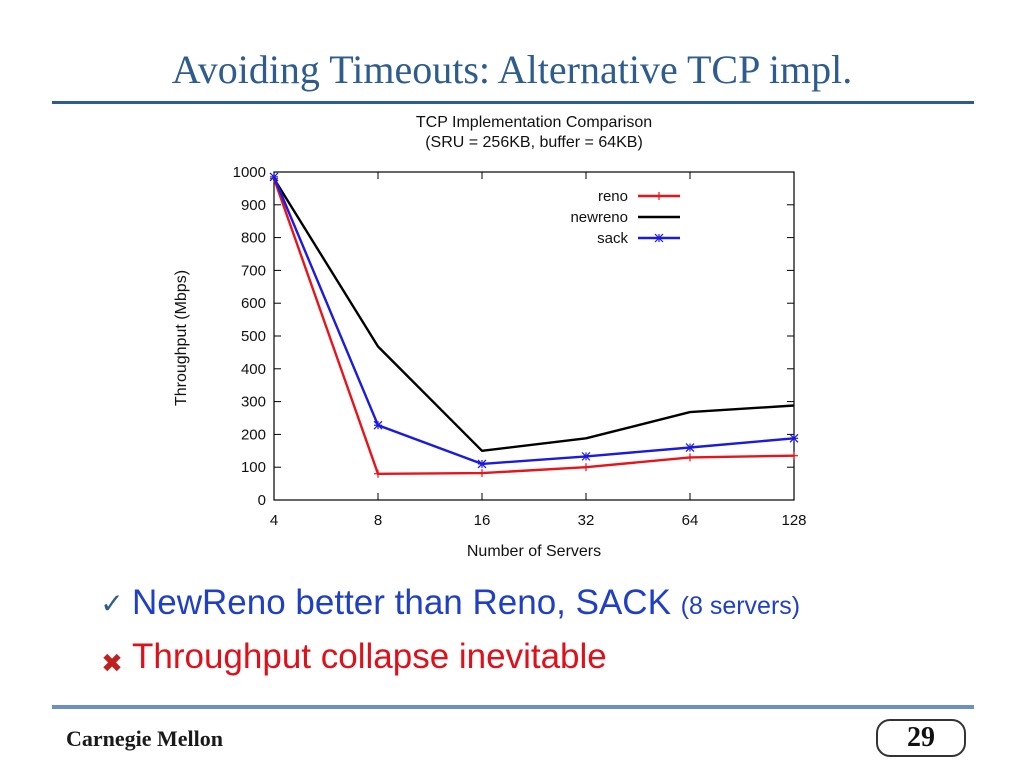  What do you see at coordinates (793, 520) in the screenshot?
I see `x-tick-label: 128` at bounding box center [793, 520].